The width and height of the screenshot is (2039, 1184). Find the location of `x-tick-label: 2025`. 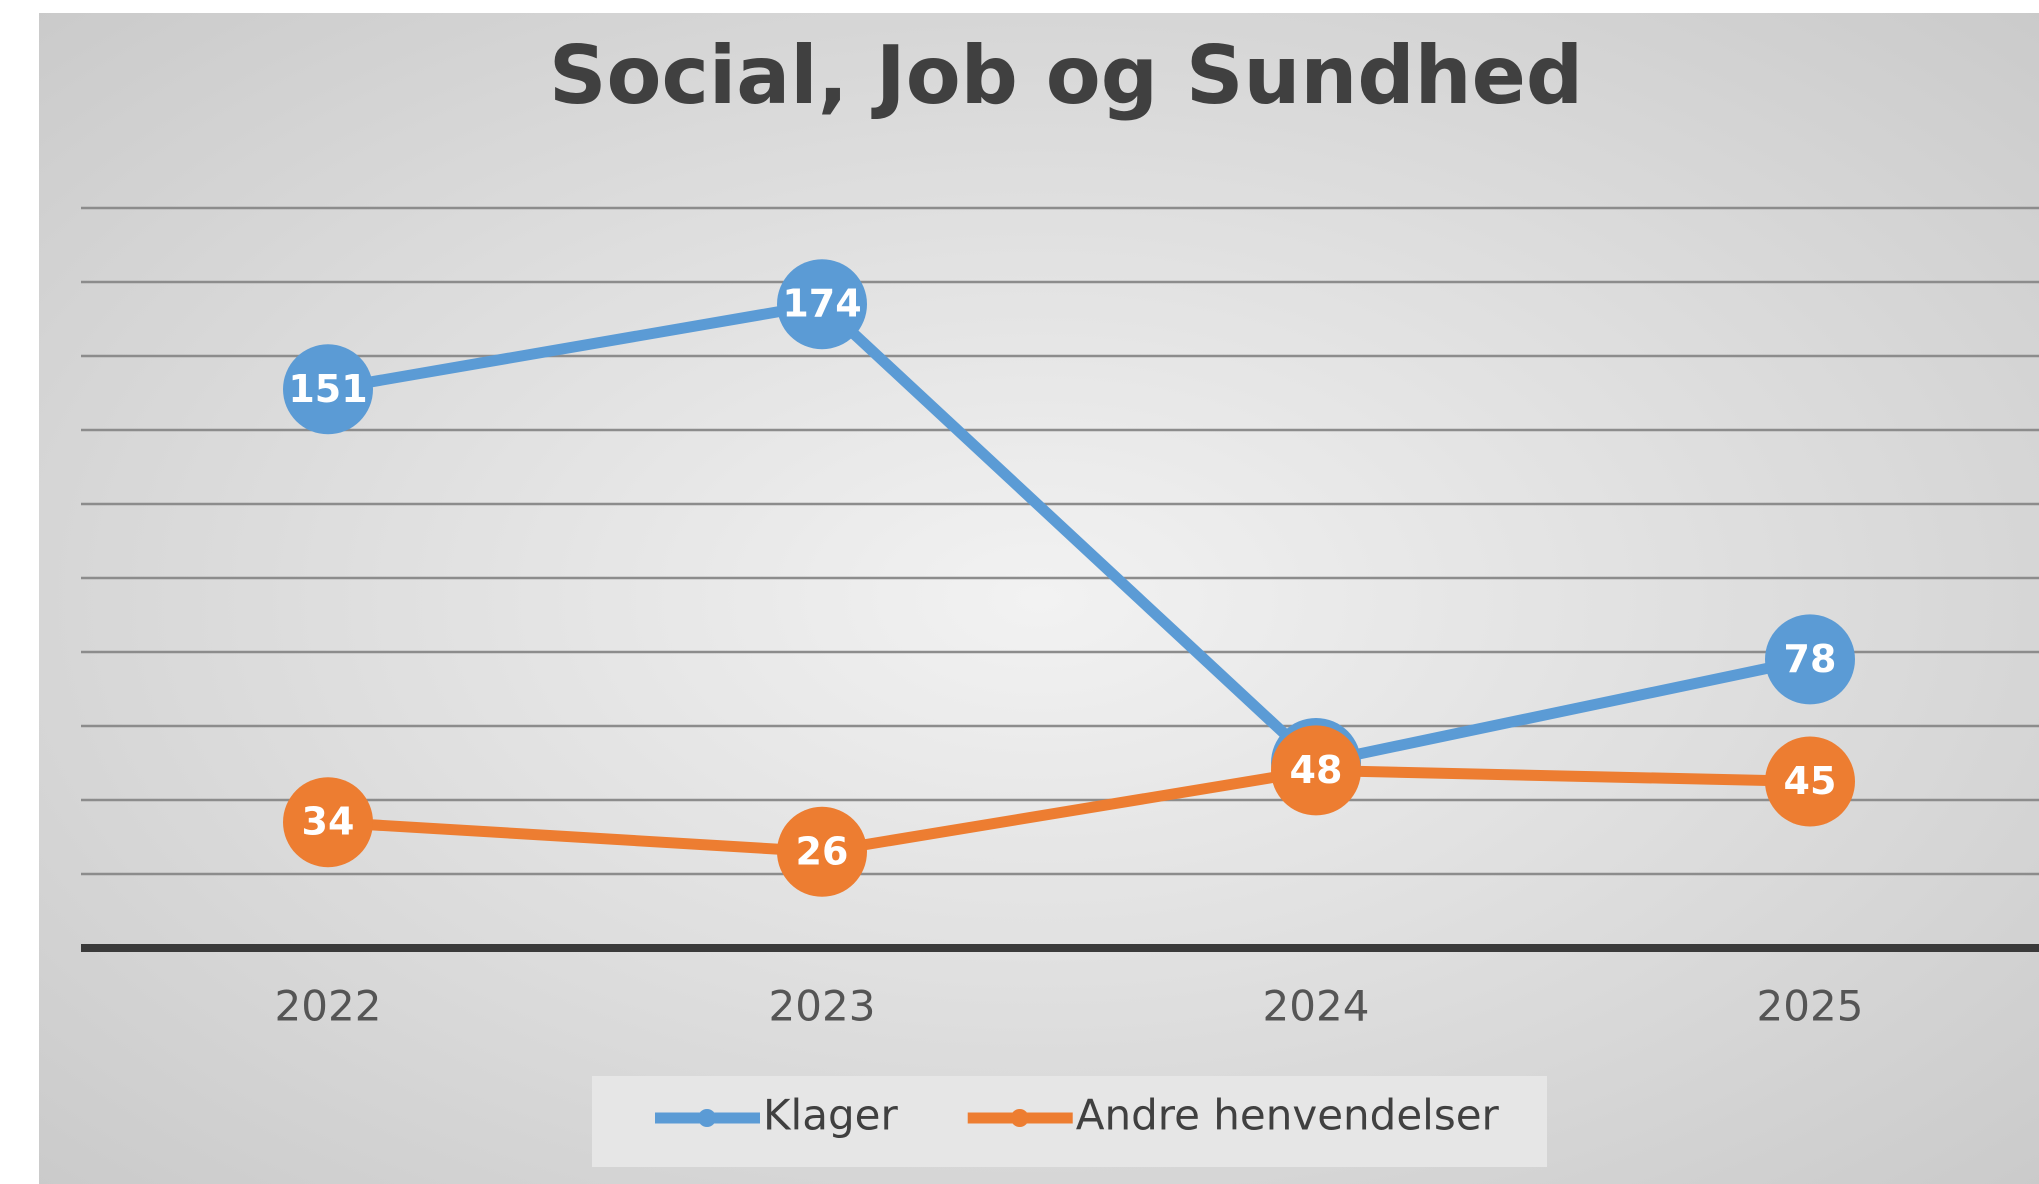

x-tick-label: 2025 is located at coordinates (1810, 1006).